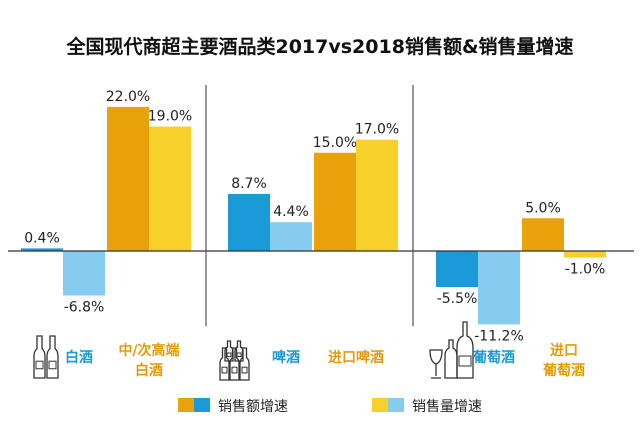 The image size is (640, 444). What do you see at coordinates (335, 143) in the screenshot?
I see `data-label-value-3: 15.0%` at bounding box center [335, 143].